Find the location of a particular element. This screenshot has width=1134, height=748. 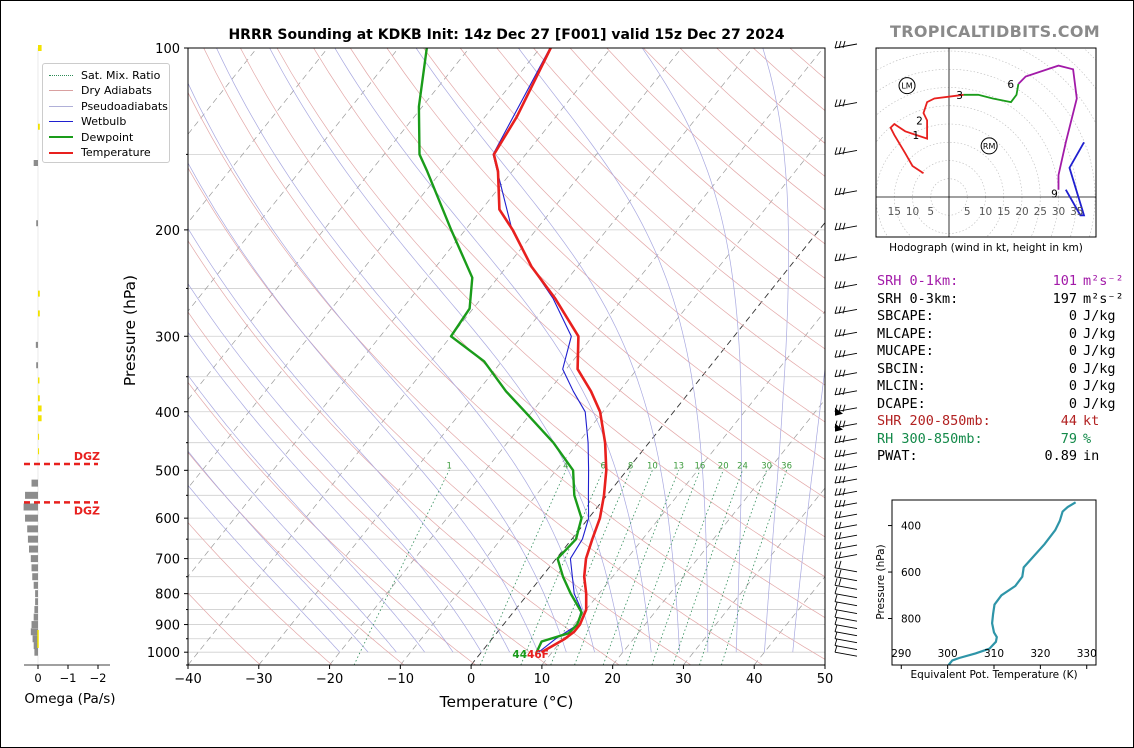

dewpoint-line is located at coordinates (500, 350).